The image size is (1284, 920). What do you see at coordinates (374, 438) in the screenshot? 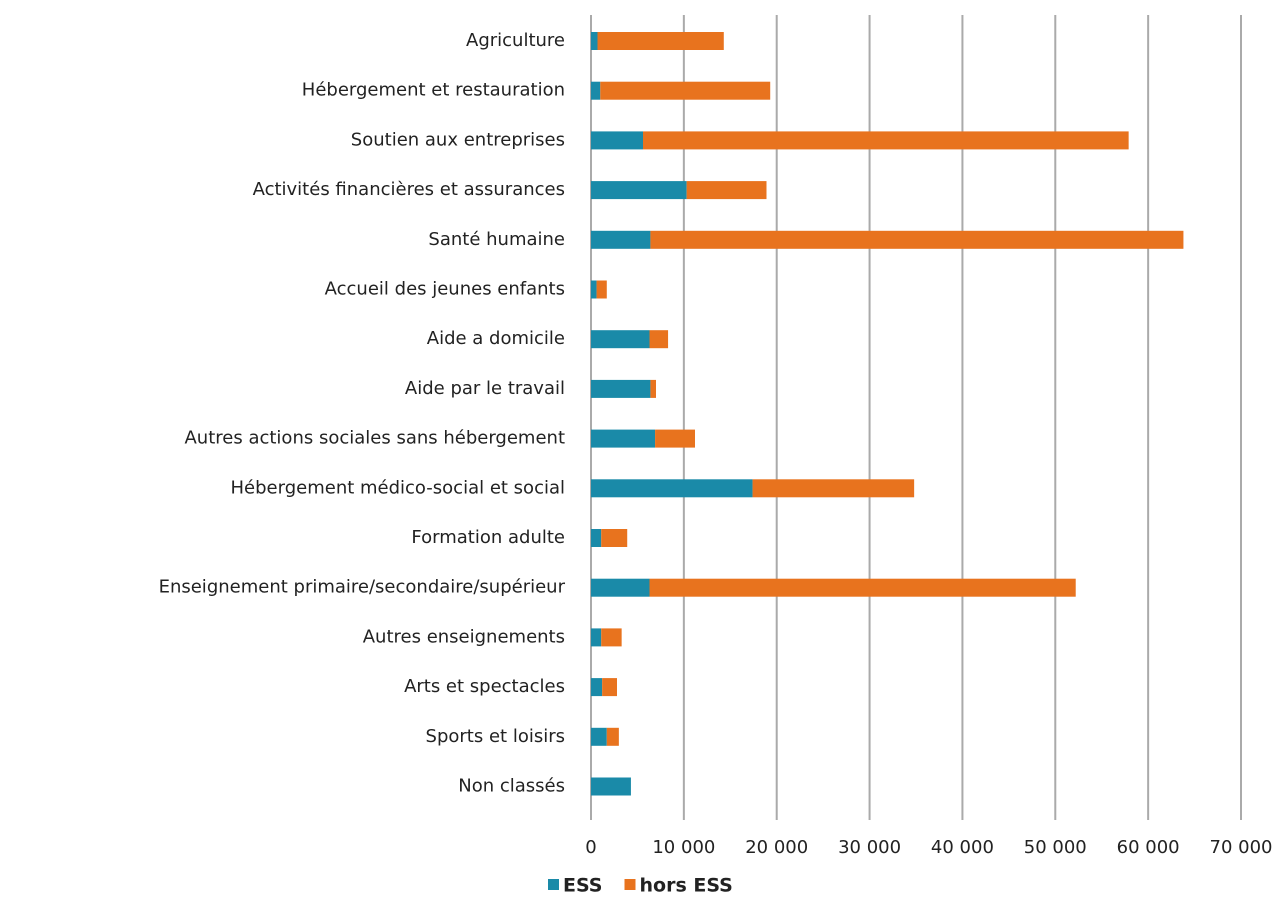
I see `y-tick-label: Autres actions sociales sans hébergement` at bounding box center [374, 438].